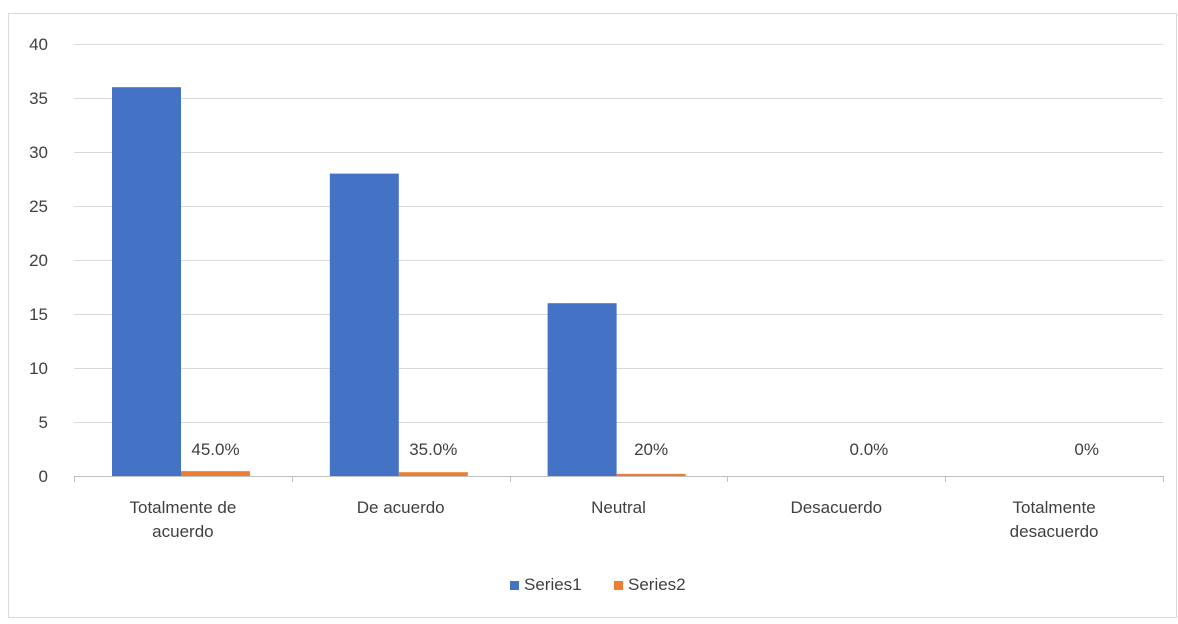 The height and width of the screenshot is (624, 1178). What do you see at coordinates (38, 152) in the screenshot?
I see `y-tick-label: 30` at bounding box center [38, 152].